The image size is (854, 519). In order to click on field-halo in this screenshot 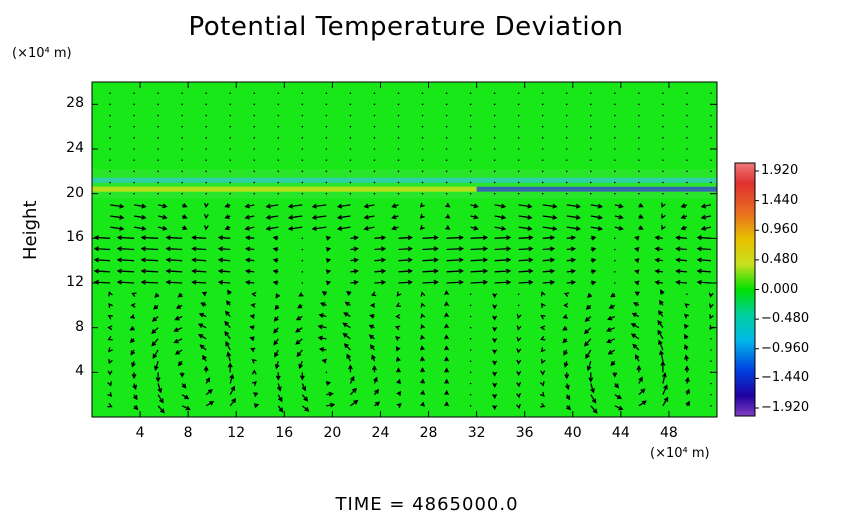, I will do `click(404, 184)`.